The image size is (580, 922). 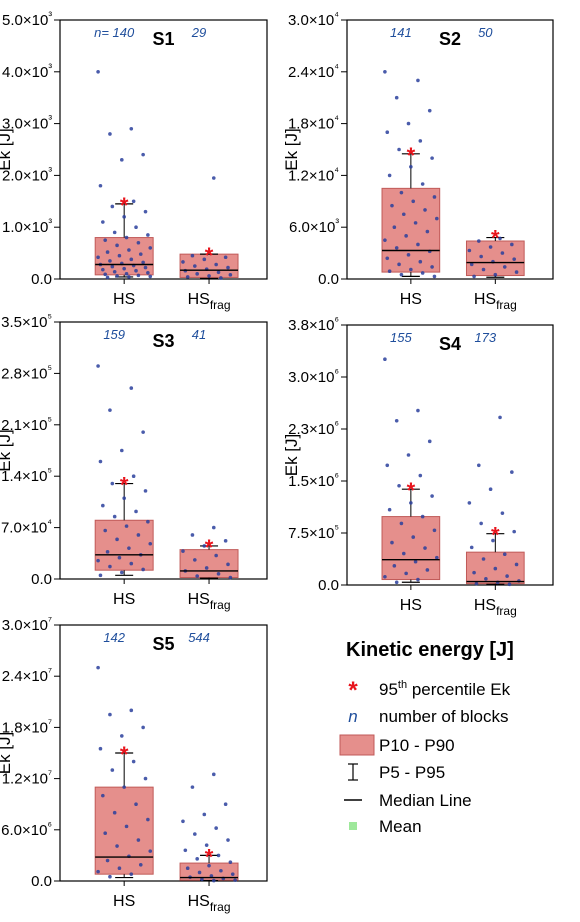 What do you see at coordinates (124, 452) in the screenshot?
I see `group-hs: 159 *` at bounding box center [124, 452].